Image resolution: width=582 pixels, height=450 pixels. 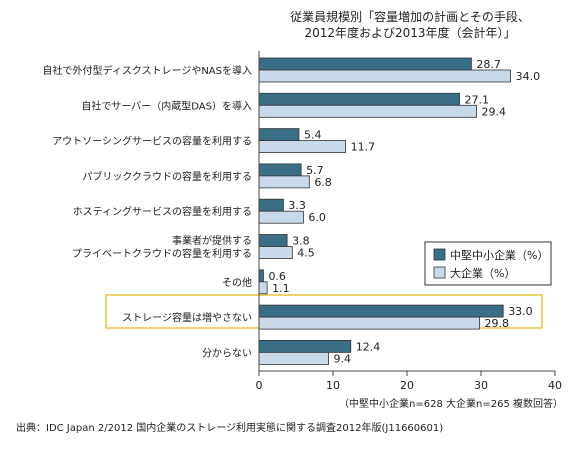 What do you see at coordinates (520, 311) in the screenshot?
I see `value-label-sme-7: 33.0` at bounding box center [520, 311].